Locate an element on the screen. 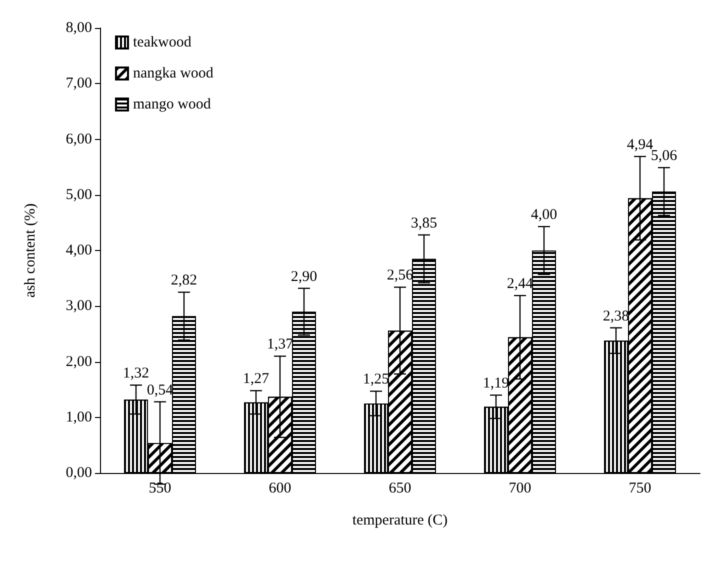  data-label: 2,82 is located at coordinates (184, 280).